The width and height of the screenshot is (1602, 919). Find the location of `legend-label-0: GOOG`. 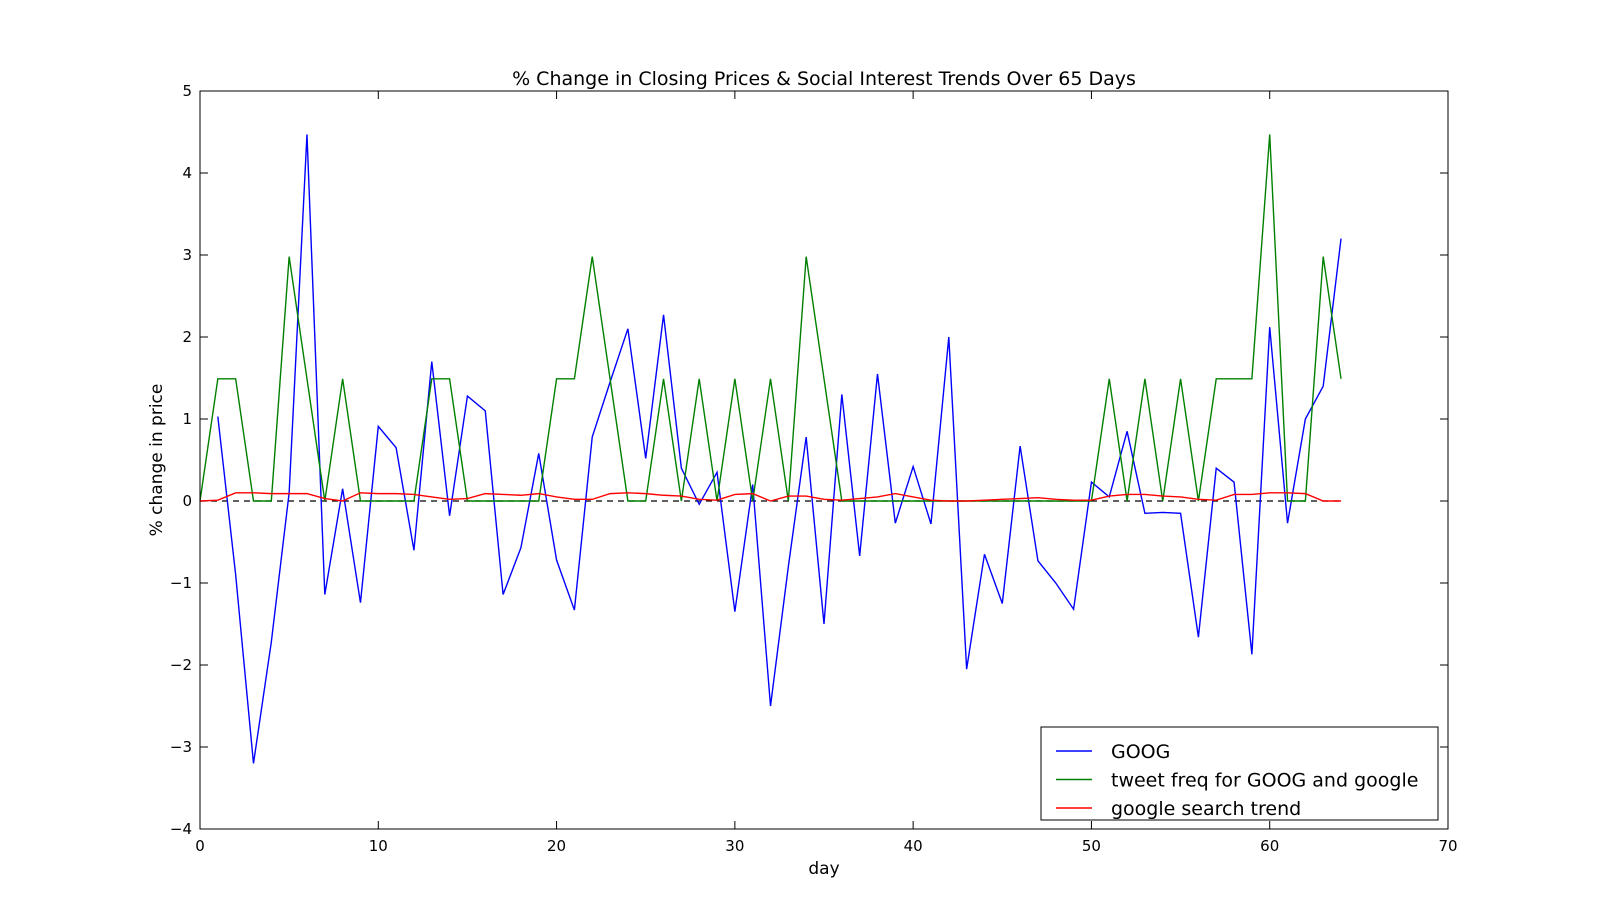

legend-label-0: GOOG is located at coordinates (1140, 752).